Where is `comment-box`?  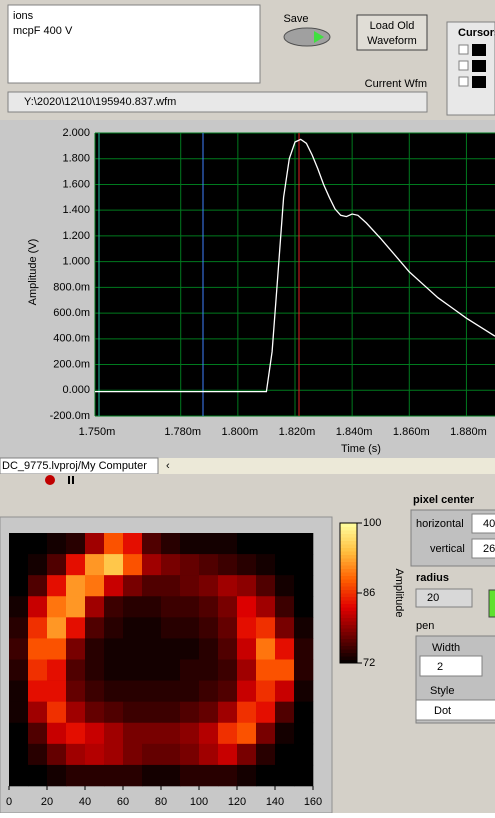 comment-box is located at coordinates (134, 44).